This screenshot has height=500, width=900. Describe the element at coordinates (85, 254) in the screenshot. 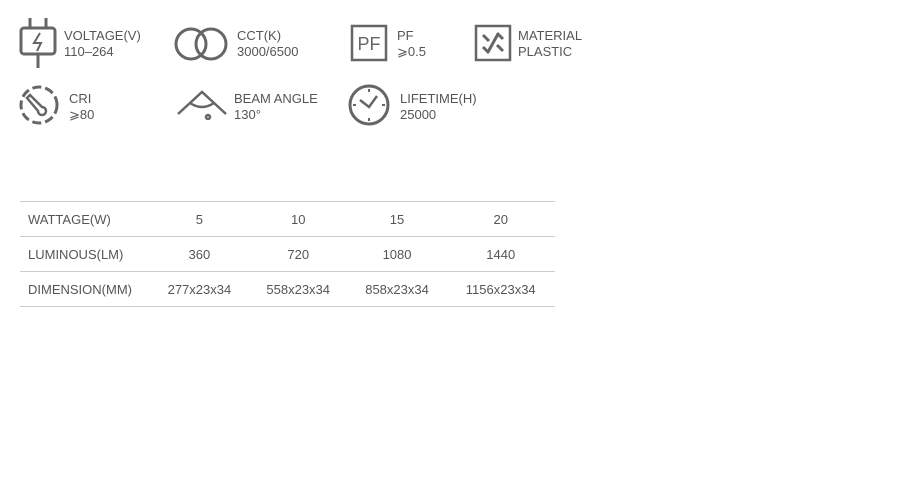

I see `row-label: LUMINOUS(LM)` at that location.